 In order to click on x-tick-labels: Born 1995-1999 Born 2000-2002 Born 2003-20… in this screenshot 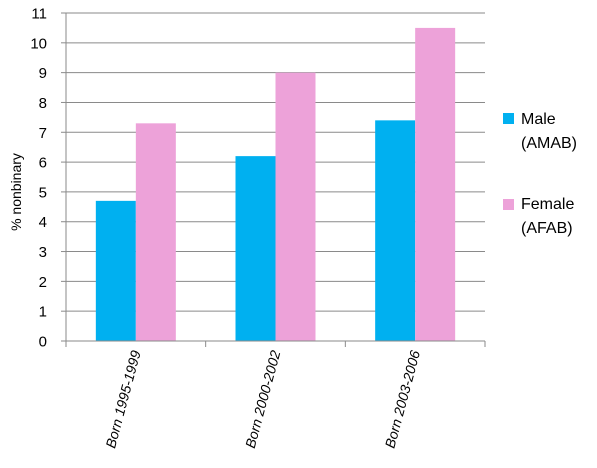, I will do `click(262, 398)`.